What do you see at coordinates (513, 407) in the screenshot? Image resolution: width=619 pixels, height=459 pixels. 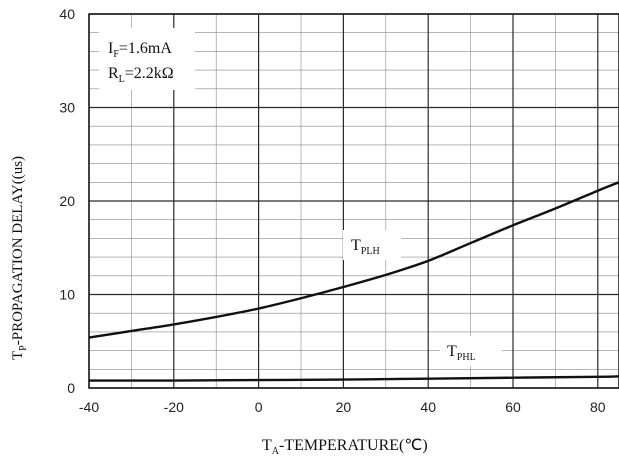 I see `x-tick-label: 60` at bounding box center [513, 407].